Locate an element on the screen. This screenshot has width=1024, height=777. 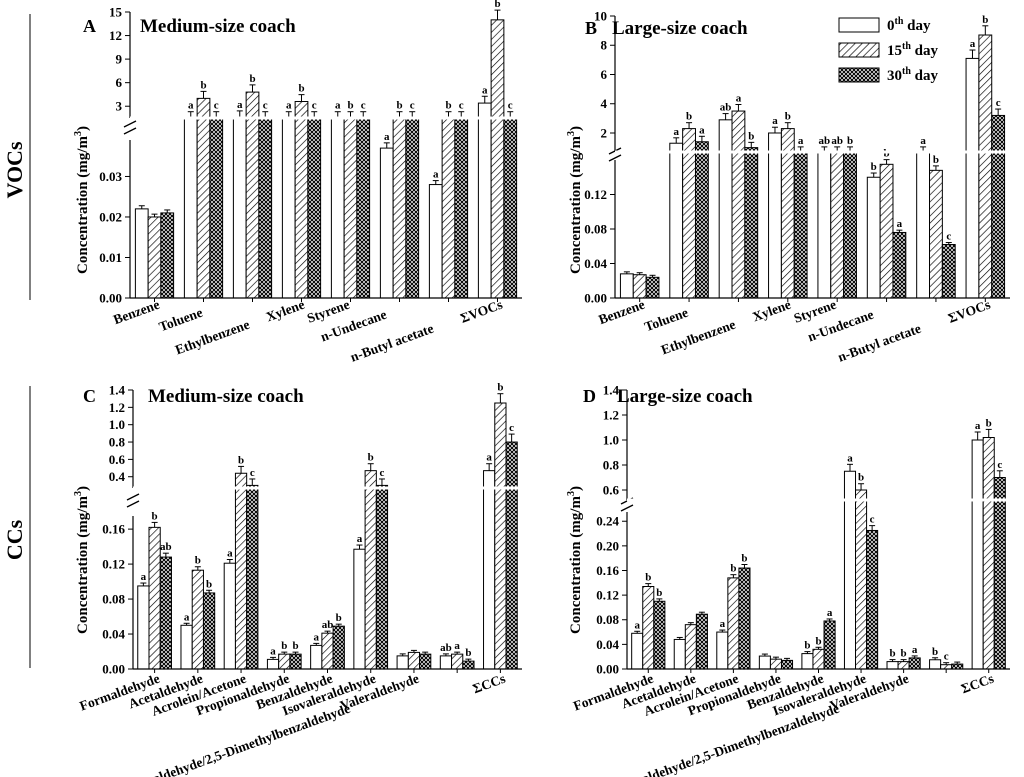
bar-c-valeraldehyde-30th-day is located at coordinates (425, 661).